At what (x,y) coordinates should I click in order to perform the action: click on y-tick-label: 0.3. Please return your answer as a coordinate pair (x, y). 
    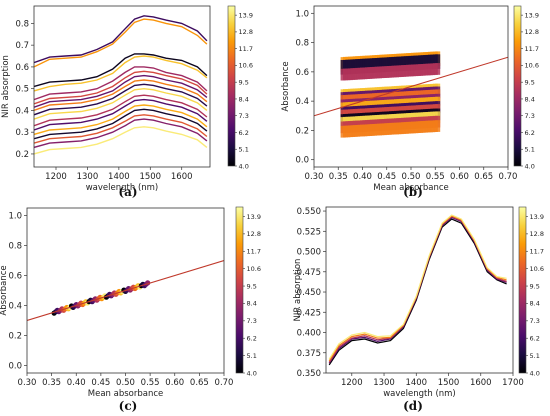
    Looking at the image, I should click on (22, 133).